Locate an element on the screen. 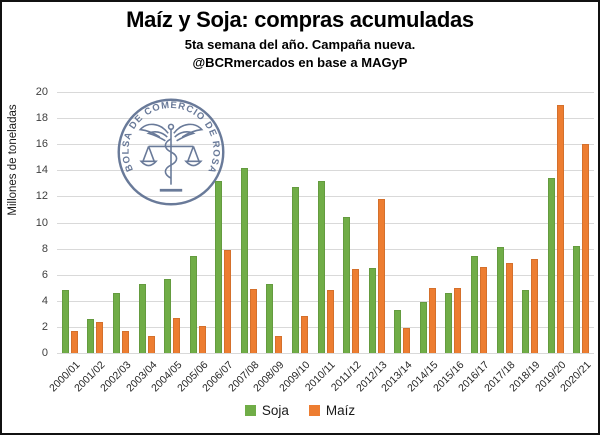 Image resolution: width=600 pixels, height=435 pixels. y-tick-label: 18 is located at coordinates (41, 118).